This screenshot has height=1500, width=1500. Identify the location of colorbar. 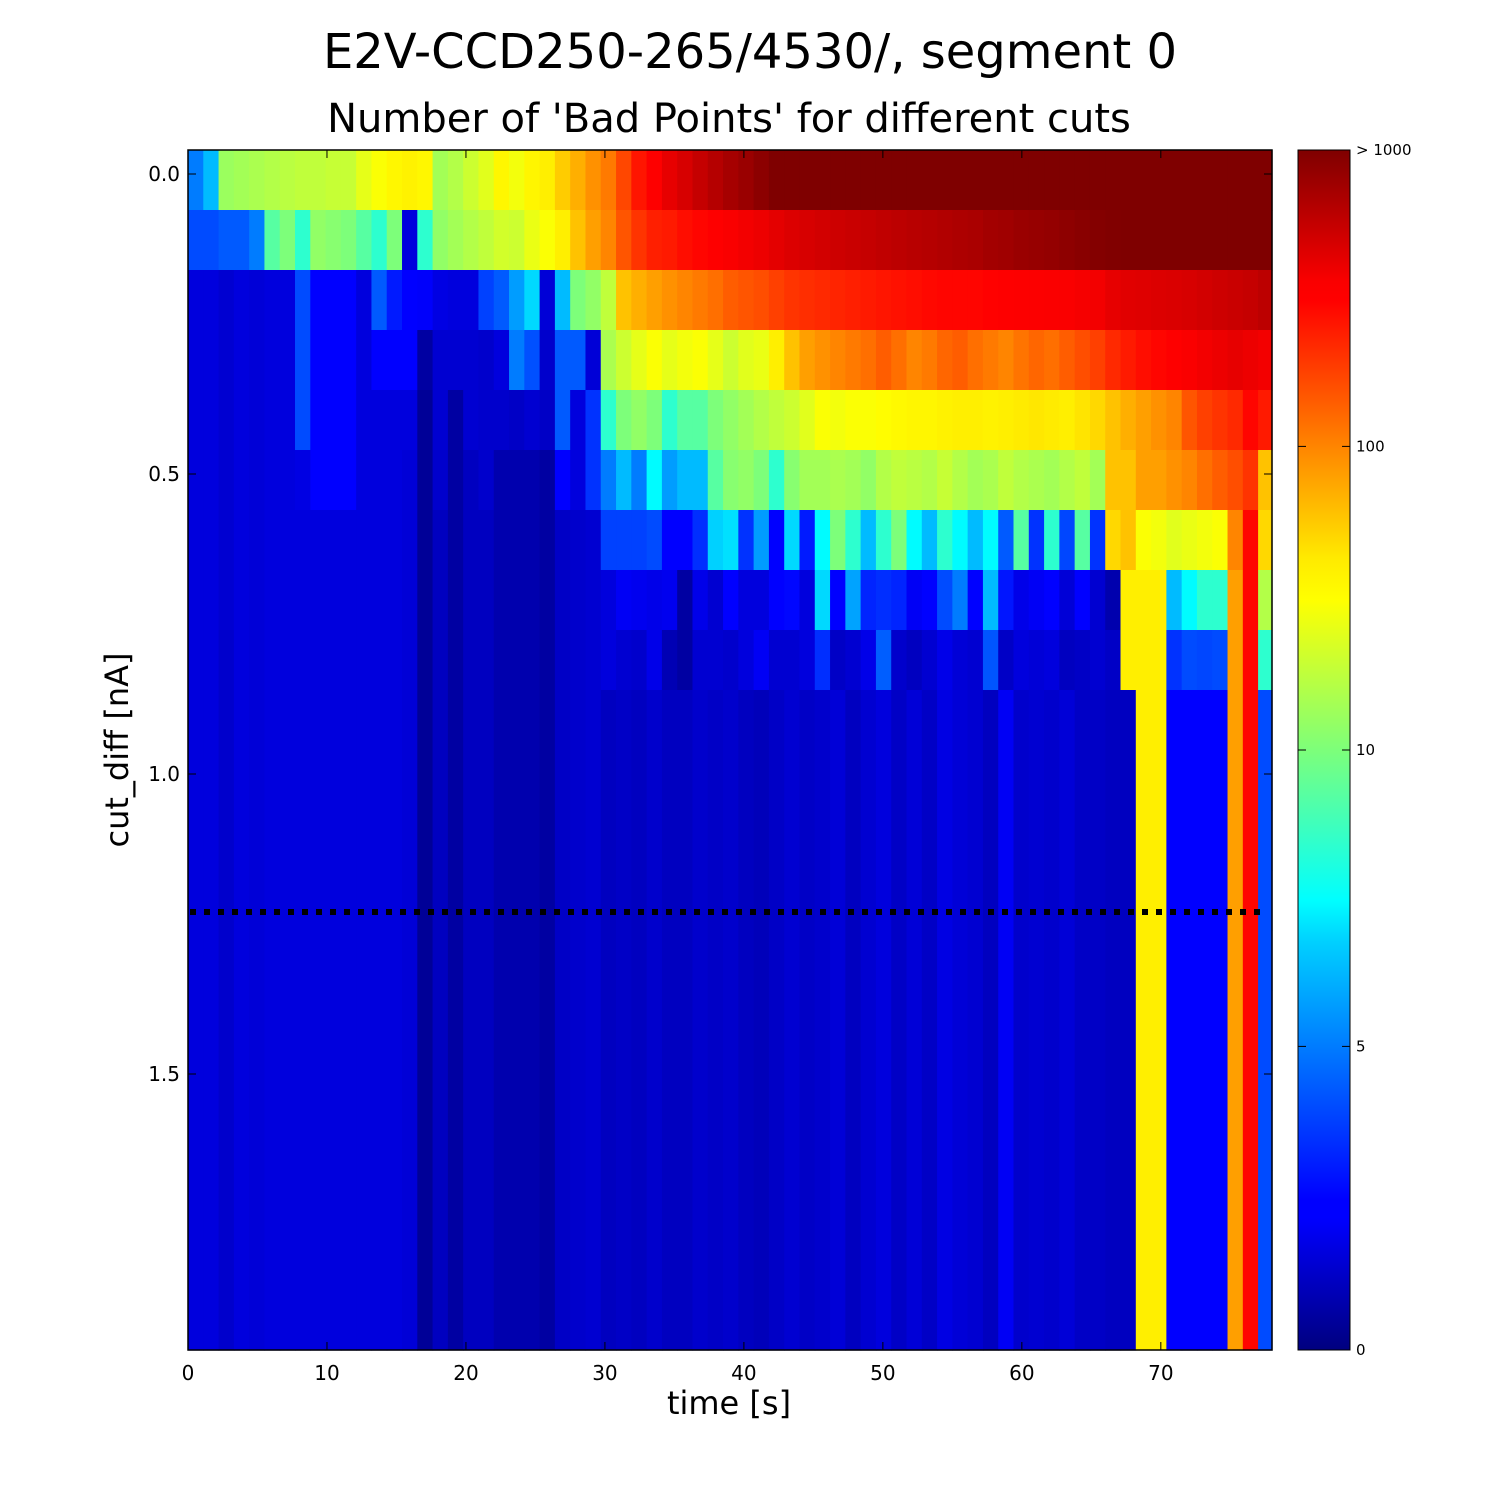
(1324, 750).